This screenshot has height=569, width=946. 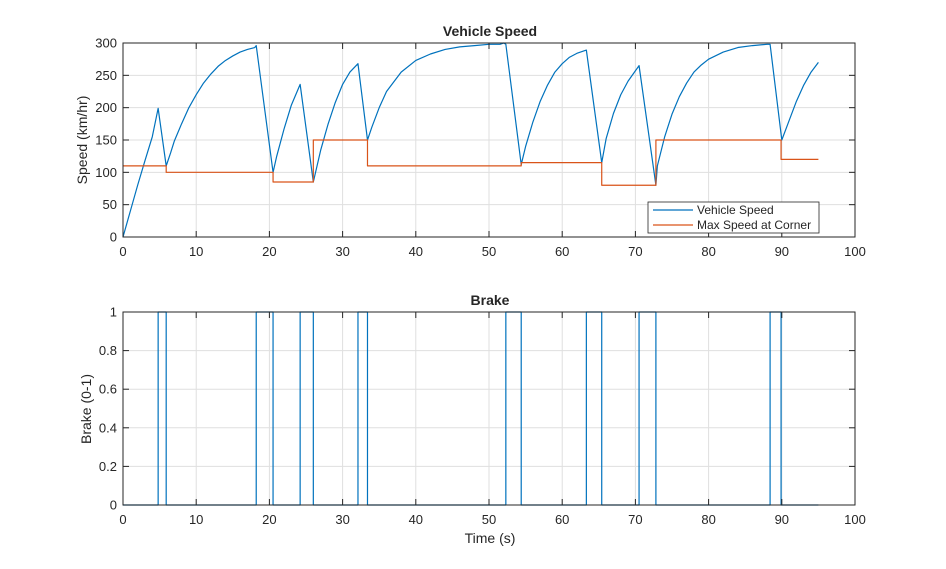 What do you see at coordinates (106, 140) in the screenshot?
I see `y-tick-label: 150` at bounding box center [106, 140].